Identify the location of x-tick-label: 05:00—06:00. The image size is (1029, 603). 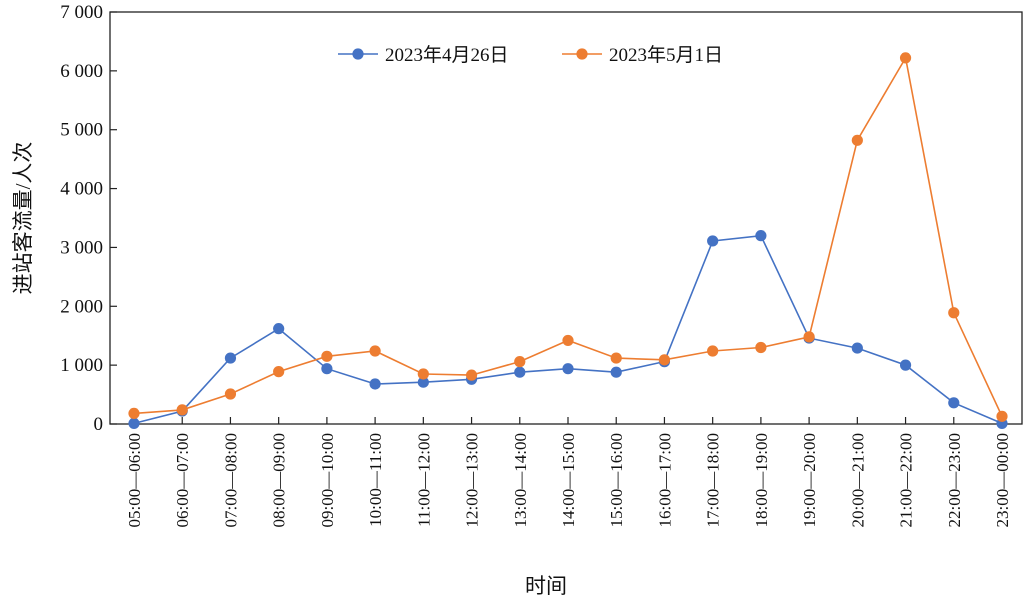
(134, 480).